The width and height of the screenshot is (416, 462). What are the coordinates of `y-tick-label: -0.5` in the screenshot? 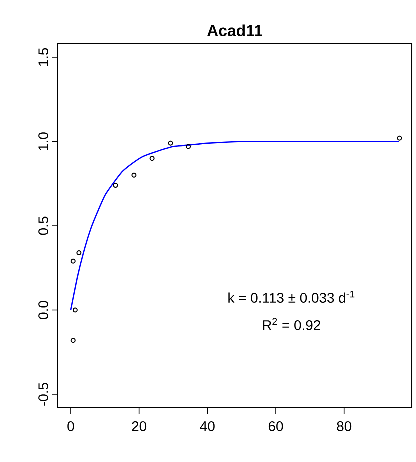 It's located at (43, 394).